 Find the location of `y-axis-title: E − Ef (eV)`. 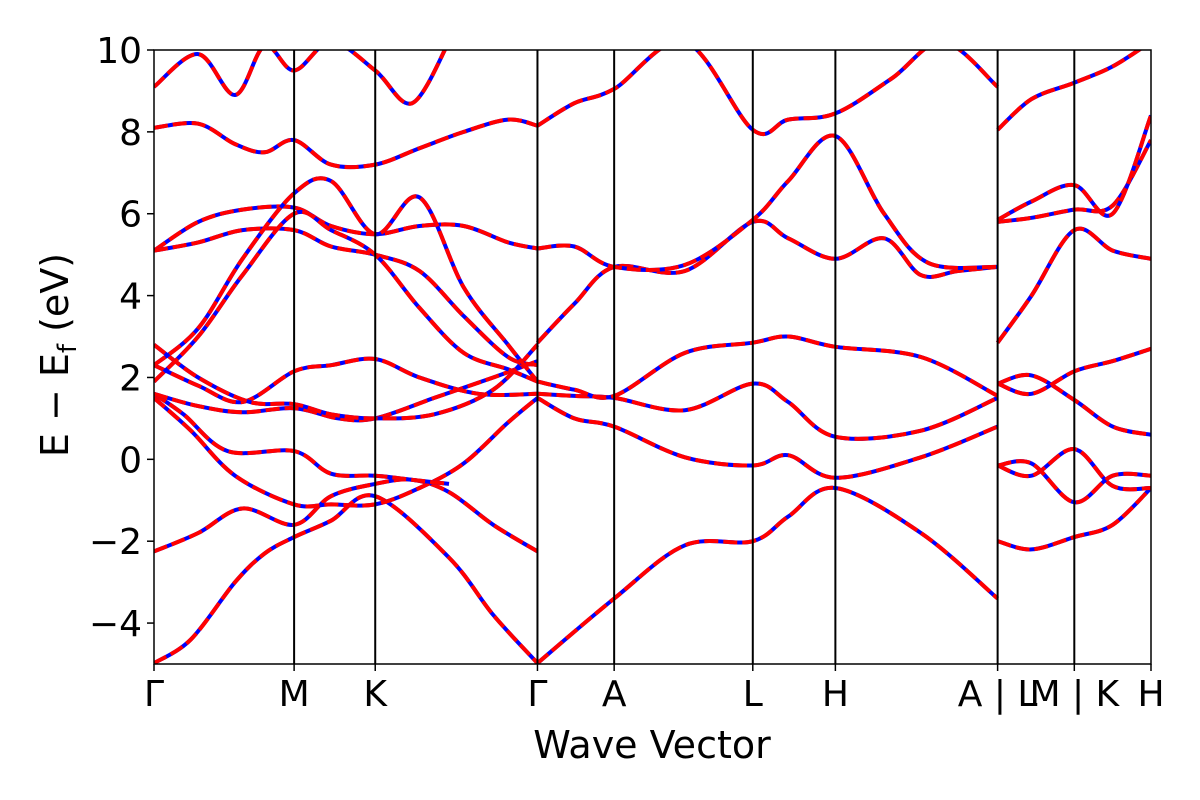

y-axis-title: E − Ef (eV) is located at coordinates (58, 355).